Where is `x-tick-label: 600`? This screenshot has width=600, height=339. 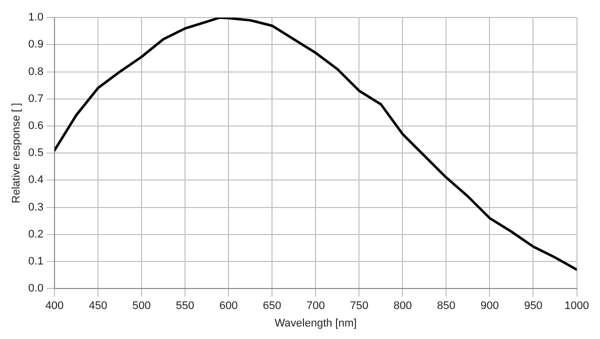
x-tick-label: 600 is located at coordinates (228, 306).